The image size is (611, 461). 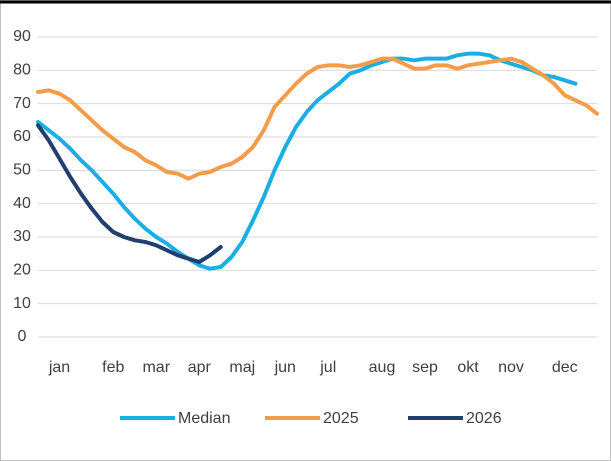 What do you see at coordinates (511, 367) in the screenshot?
I see `x-tick-label: nov` at bounding box center [511, 367].